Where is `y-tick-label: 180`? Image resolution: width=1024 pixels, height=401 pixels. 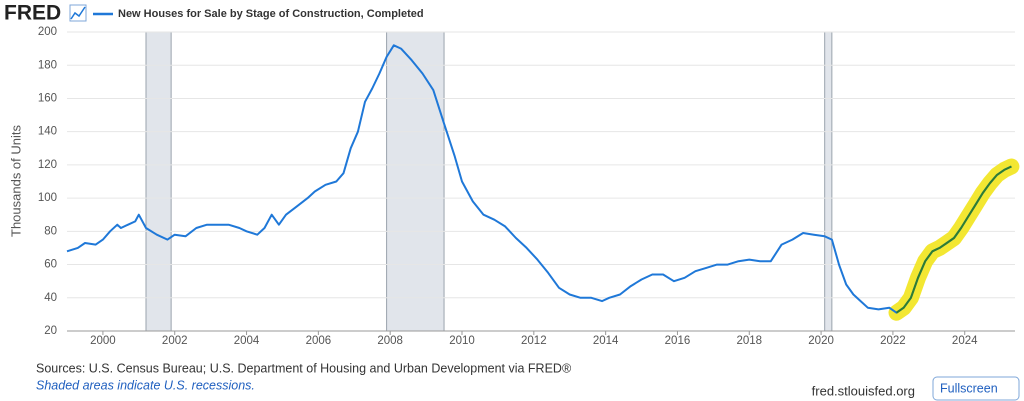 y-tick-label: 180 is located at coordinates (47, 65).